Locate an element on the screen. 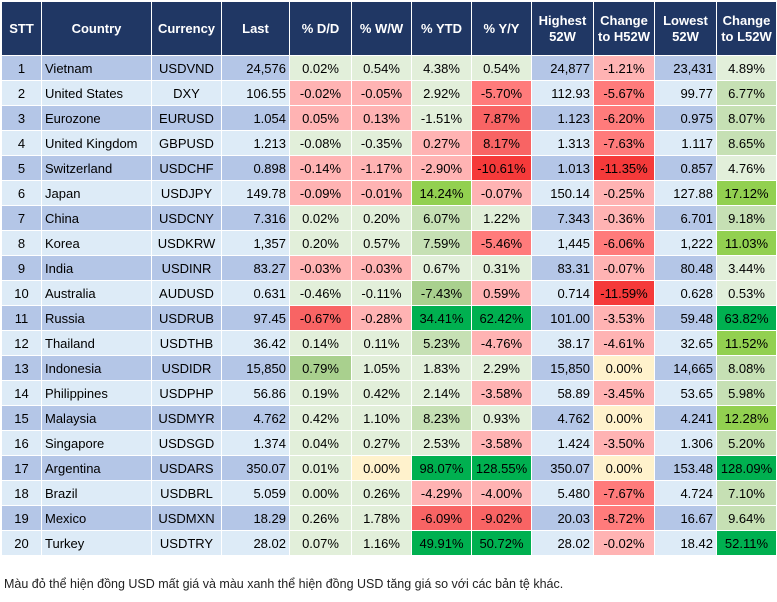 The image size is (777, 602). cell-yy: 8.17% is located at coordinates (501, 143).